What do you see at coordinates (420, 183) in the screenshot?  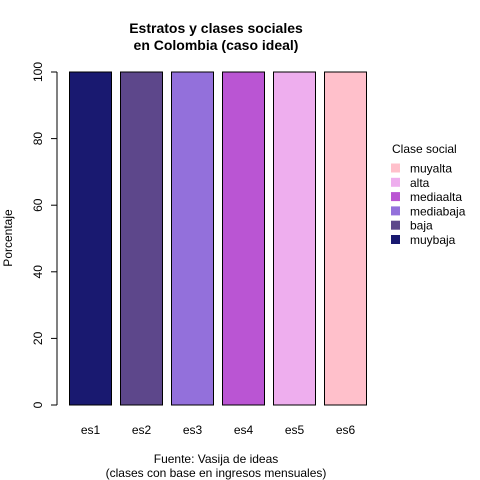 I see `legend-label-alta: alta` at bounding box center [420, 183].